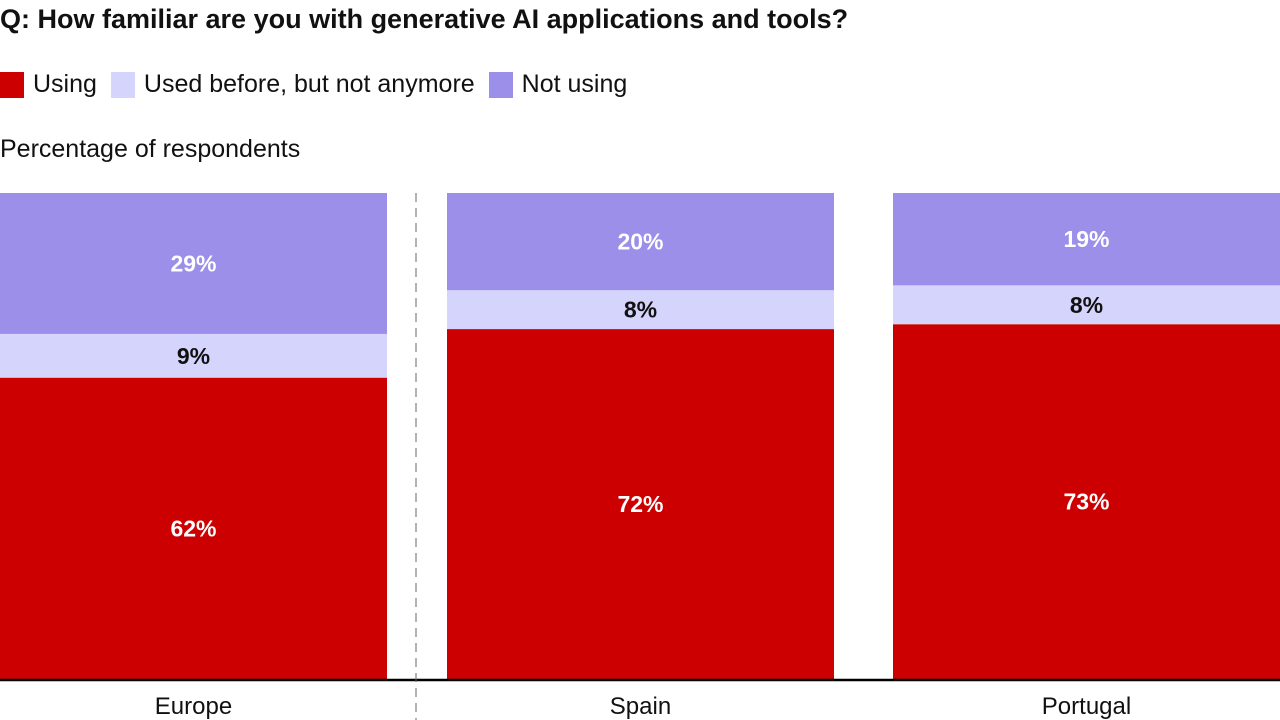  I want to click on legend-item-used-before: Used before, but not anymore, so click(292, 84).